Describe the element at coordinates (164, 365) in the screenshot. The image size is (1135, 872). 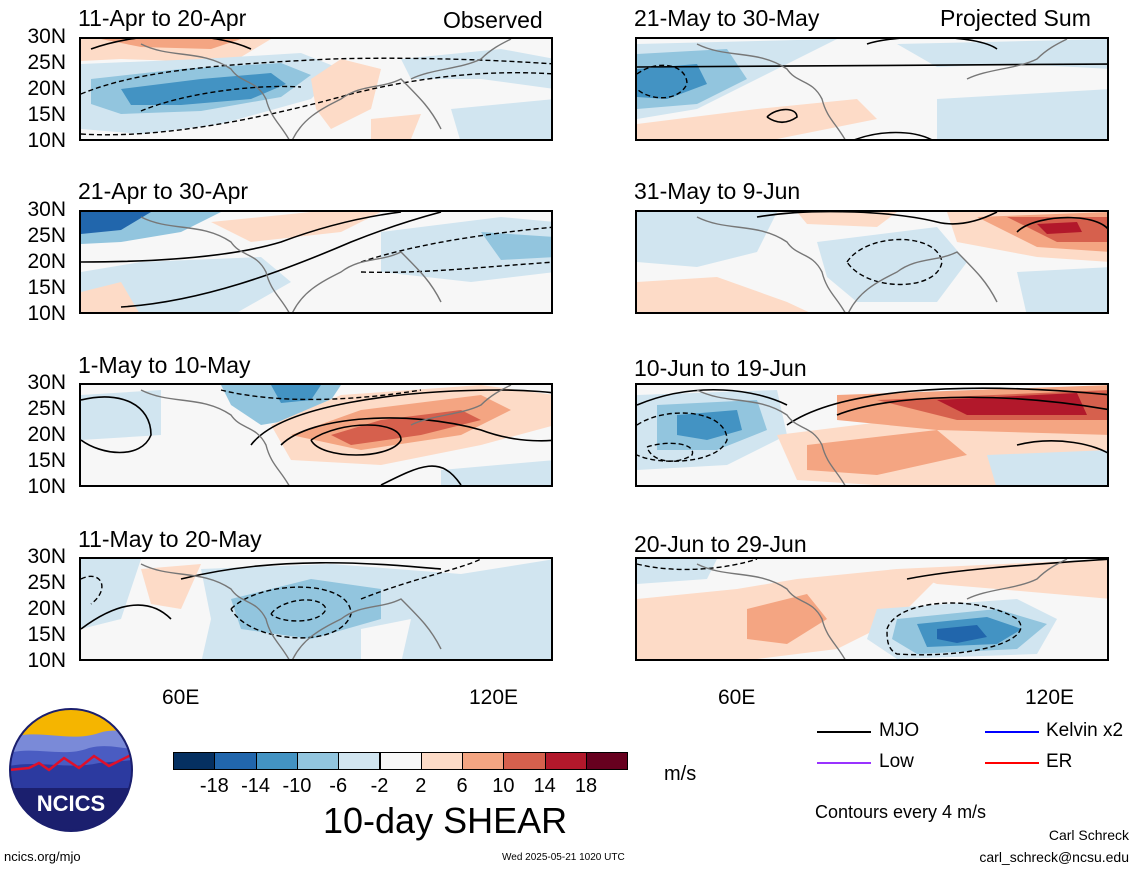
I see `panel-title: 1-May to 10-May` at that location.